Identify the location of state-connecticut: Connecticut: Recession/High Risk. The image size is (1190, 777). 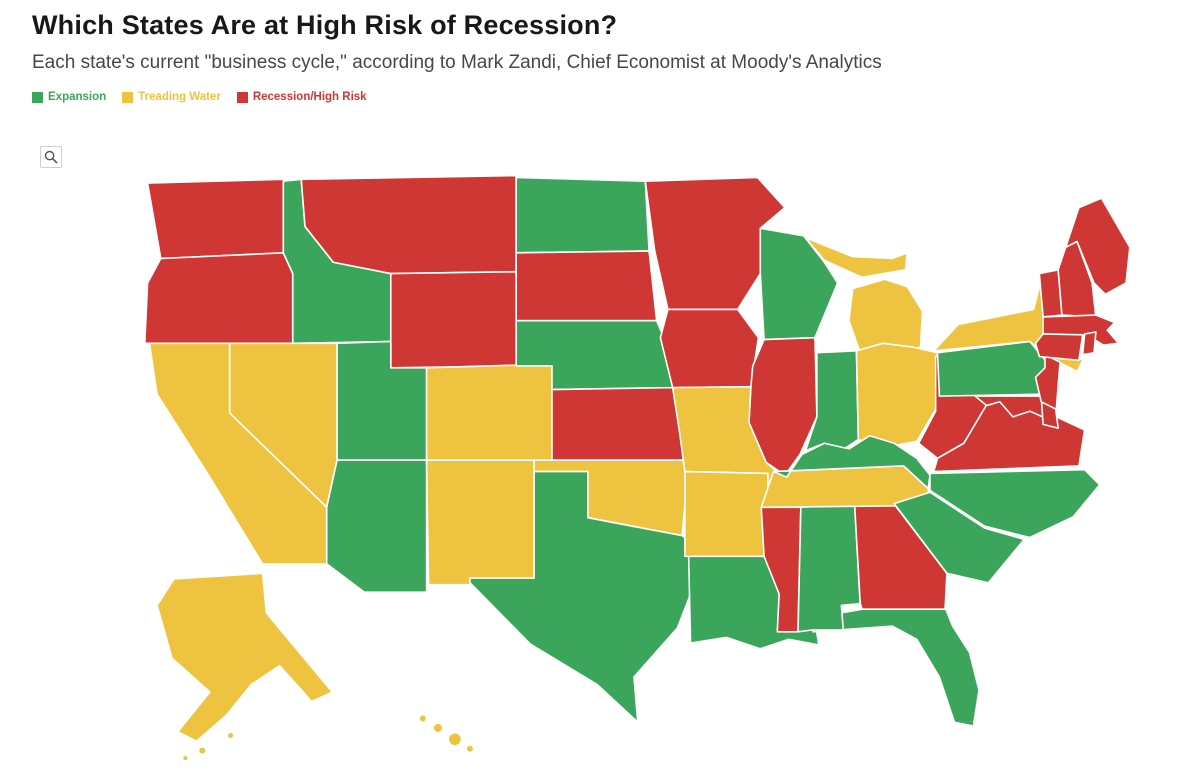
(1059, 347).